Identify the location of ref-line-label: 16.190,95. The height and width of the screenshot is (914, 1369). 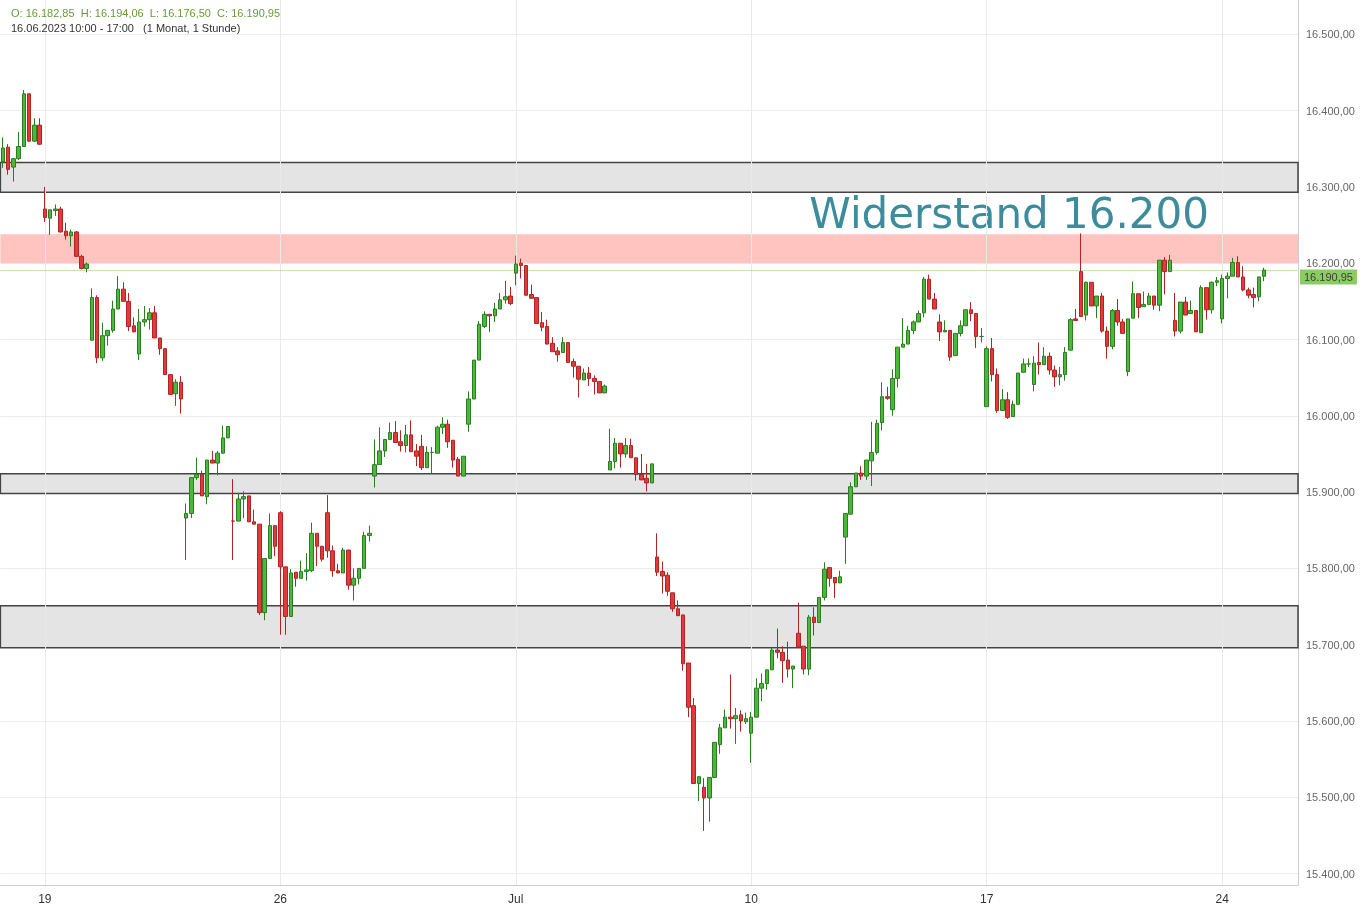
(1328, 277).